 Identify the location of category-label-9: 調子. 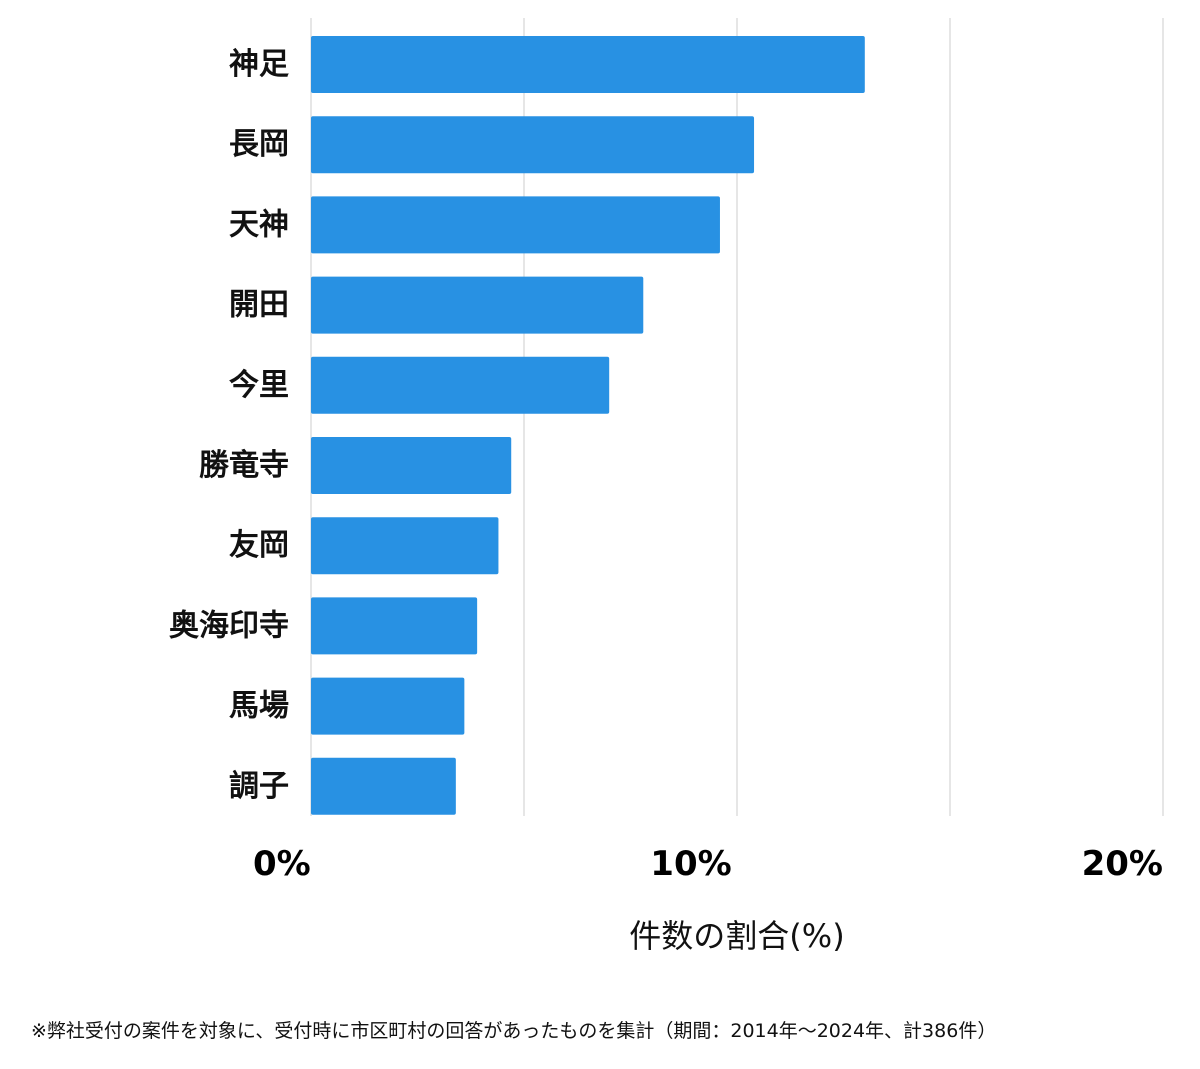
(259, 786).